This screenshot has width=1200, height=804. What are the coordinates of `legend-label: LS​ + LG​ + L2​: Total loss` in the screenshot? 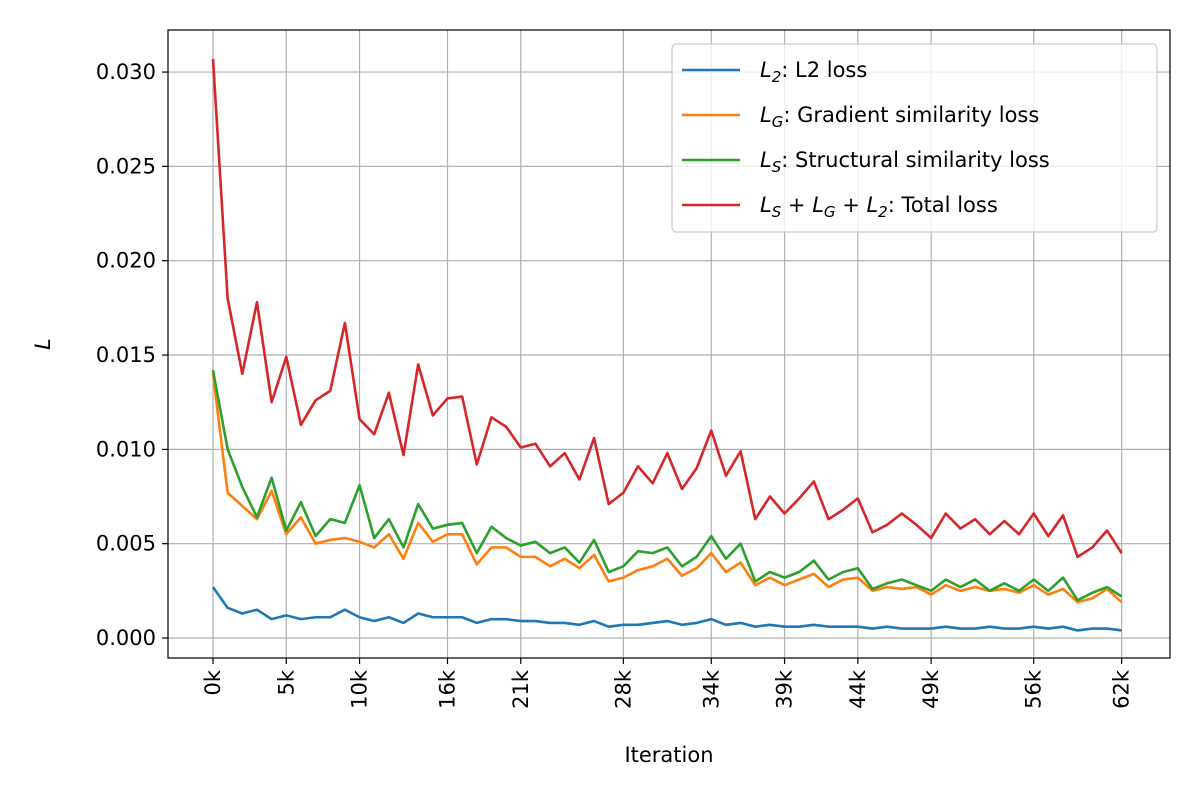 It's located at (879, 207).